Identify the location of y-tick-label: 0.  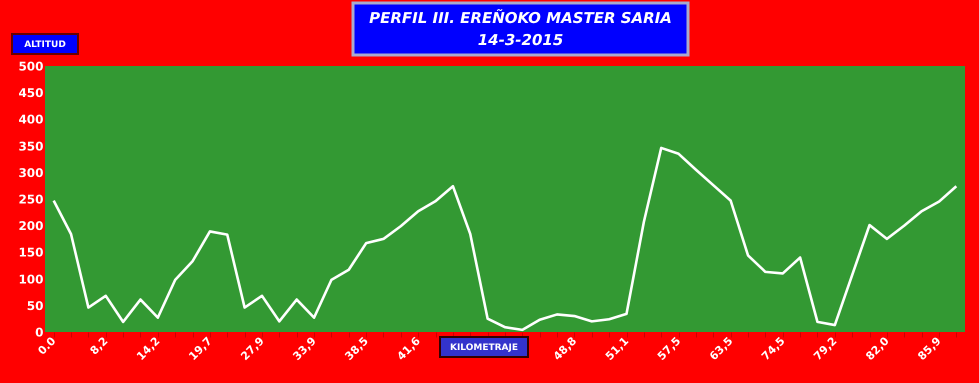
(39, 333).